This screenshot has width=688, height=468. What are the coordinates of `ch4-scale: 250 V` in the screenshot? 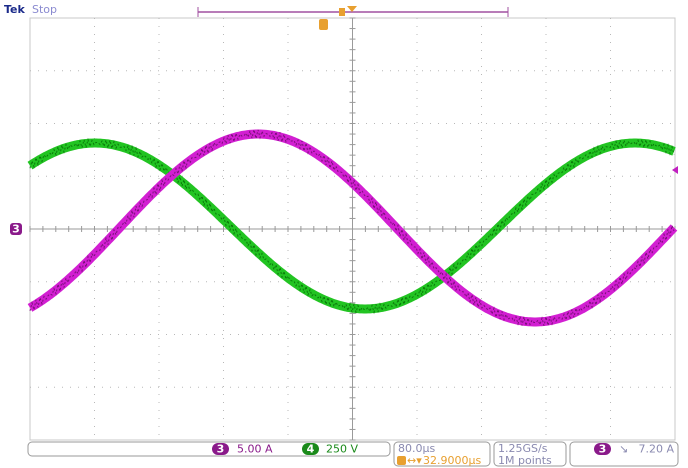 It's located at (342, 449).